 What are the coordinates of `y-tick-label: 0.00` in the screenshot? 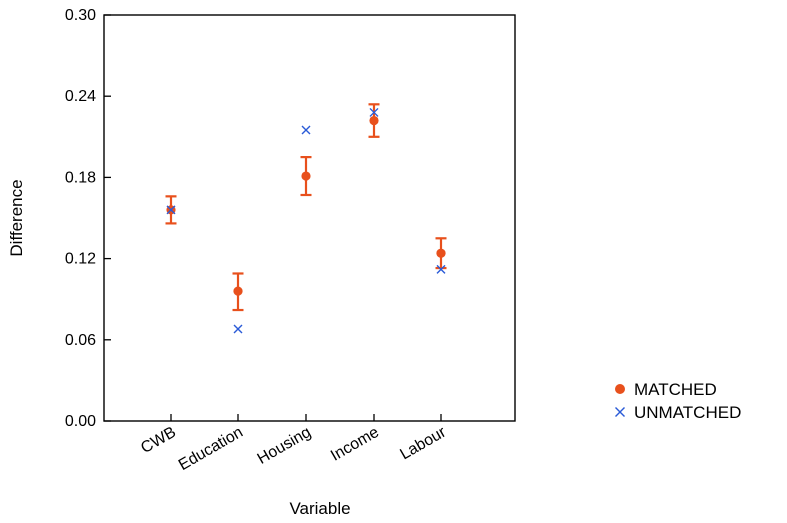 It's located at (80, 421).